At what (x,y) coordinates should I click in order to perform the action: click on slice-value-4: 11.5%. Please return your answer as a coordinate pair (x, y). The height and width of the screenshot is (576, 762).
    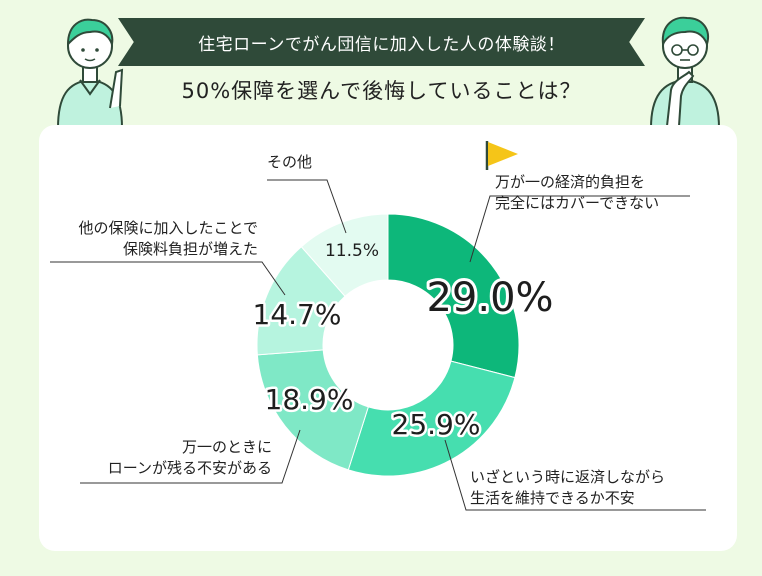
    Looking at the image, I should click on (352, 251).